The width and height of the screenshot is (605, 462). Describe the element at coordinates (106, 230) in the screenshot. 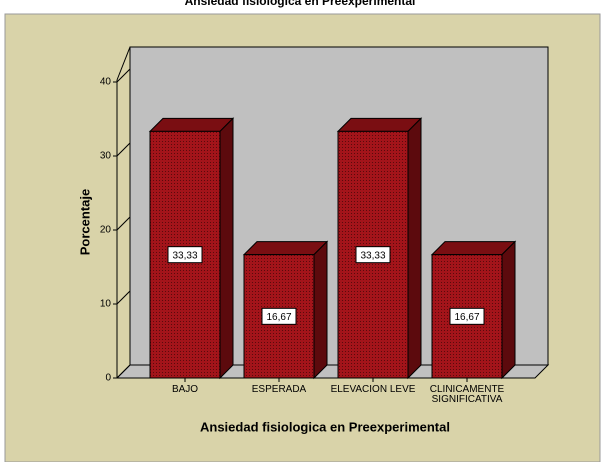

I see `y-tick-label: 20` at that location.